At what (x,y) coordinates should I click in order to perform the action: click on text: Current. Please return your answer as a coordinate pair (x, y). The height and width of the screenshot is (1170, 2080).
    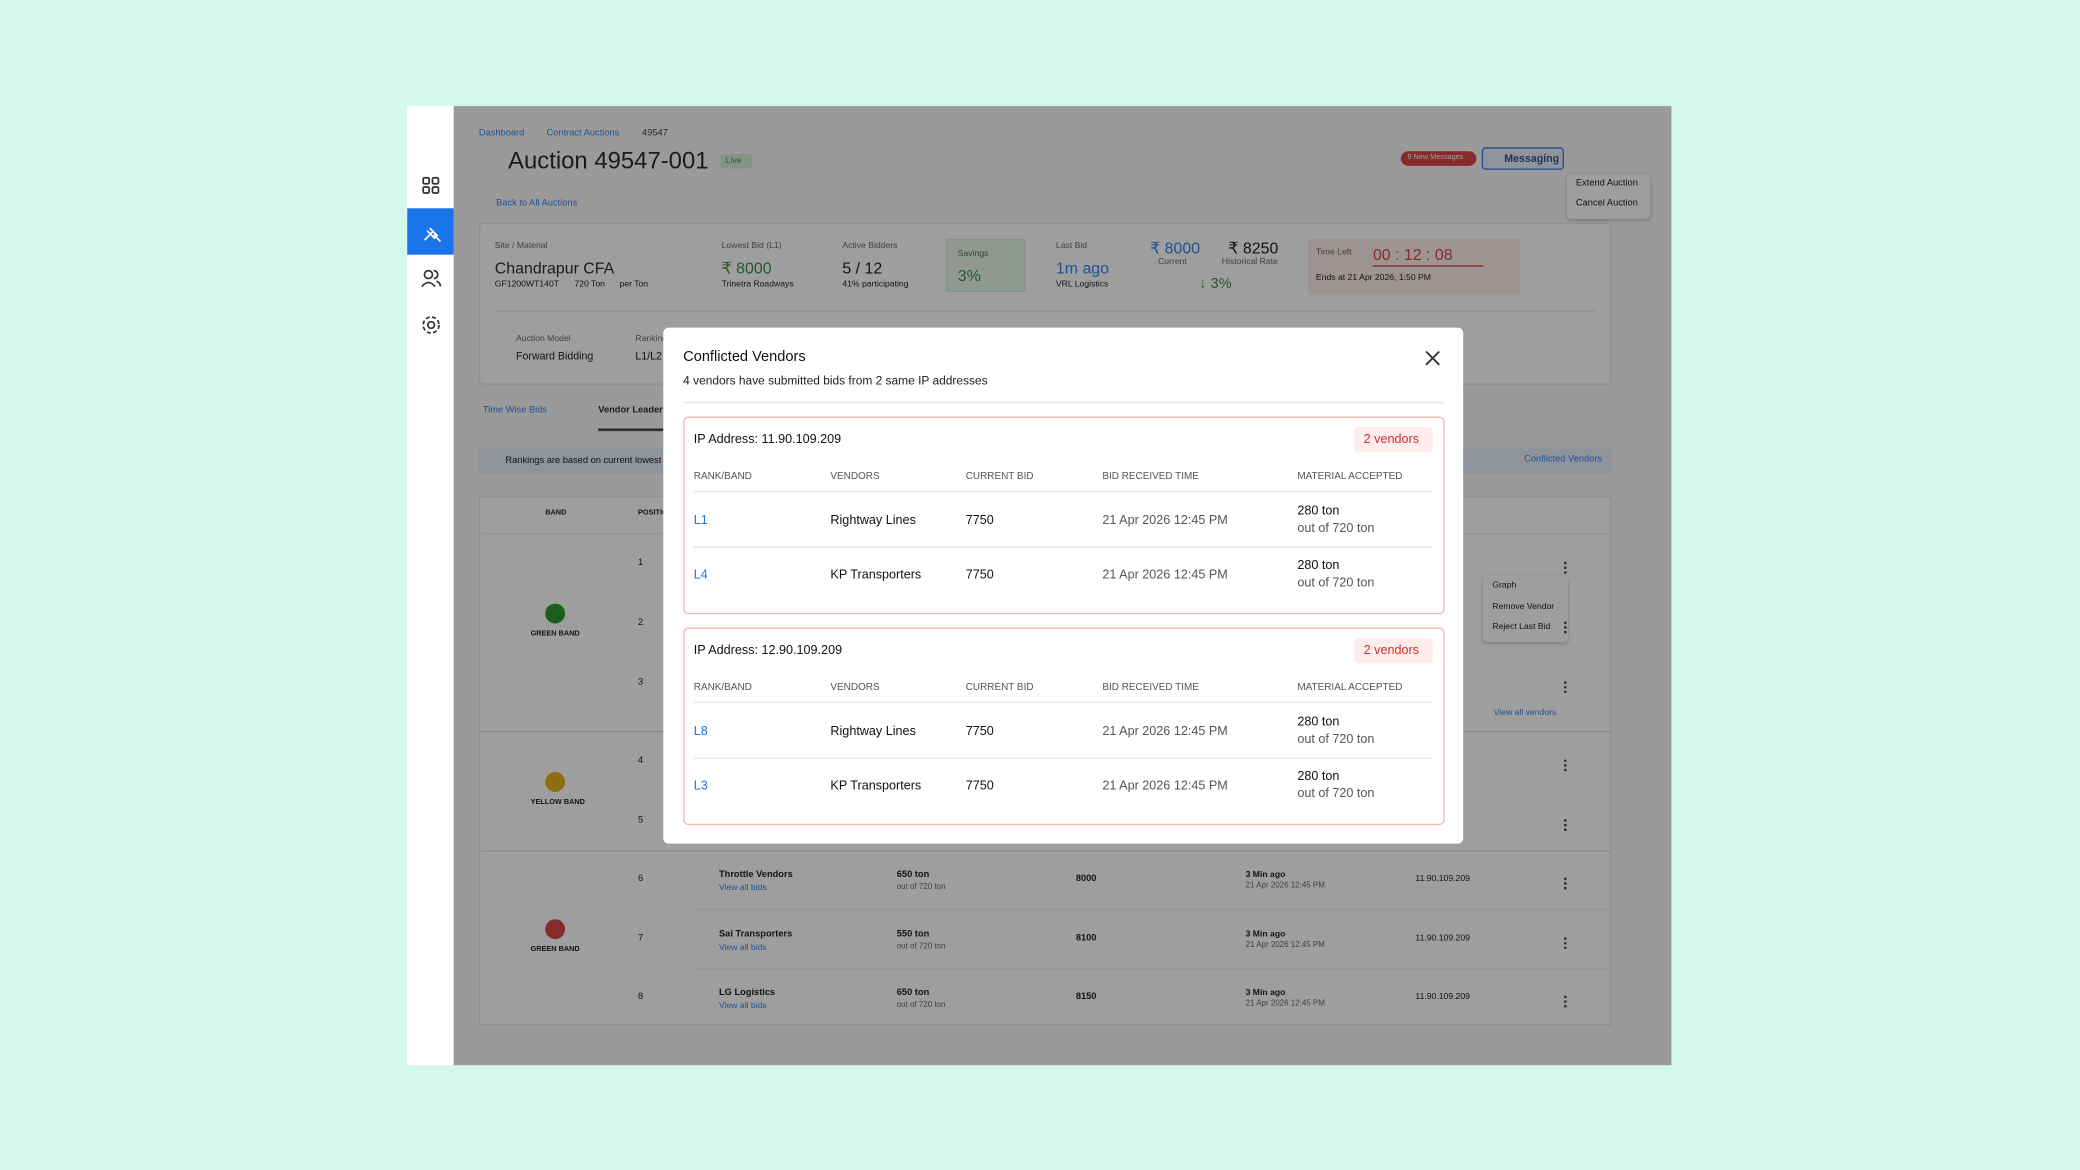
    Looking at the image, I should click on (1172, 262).